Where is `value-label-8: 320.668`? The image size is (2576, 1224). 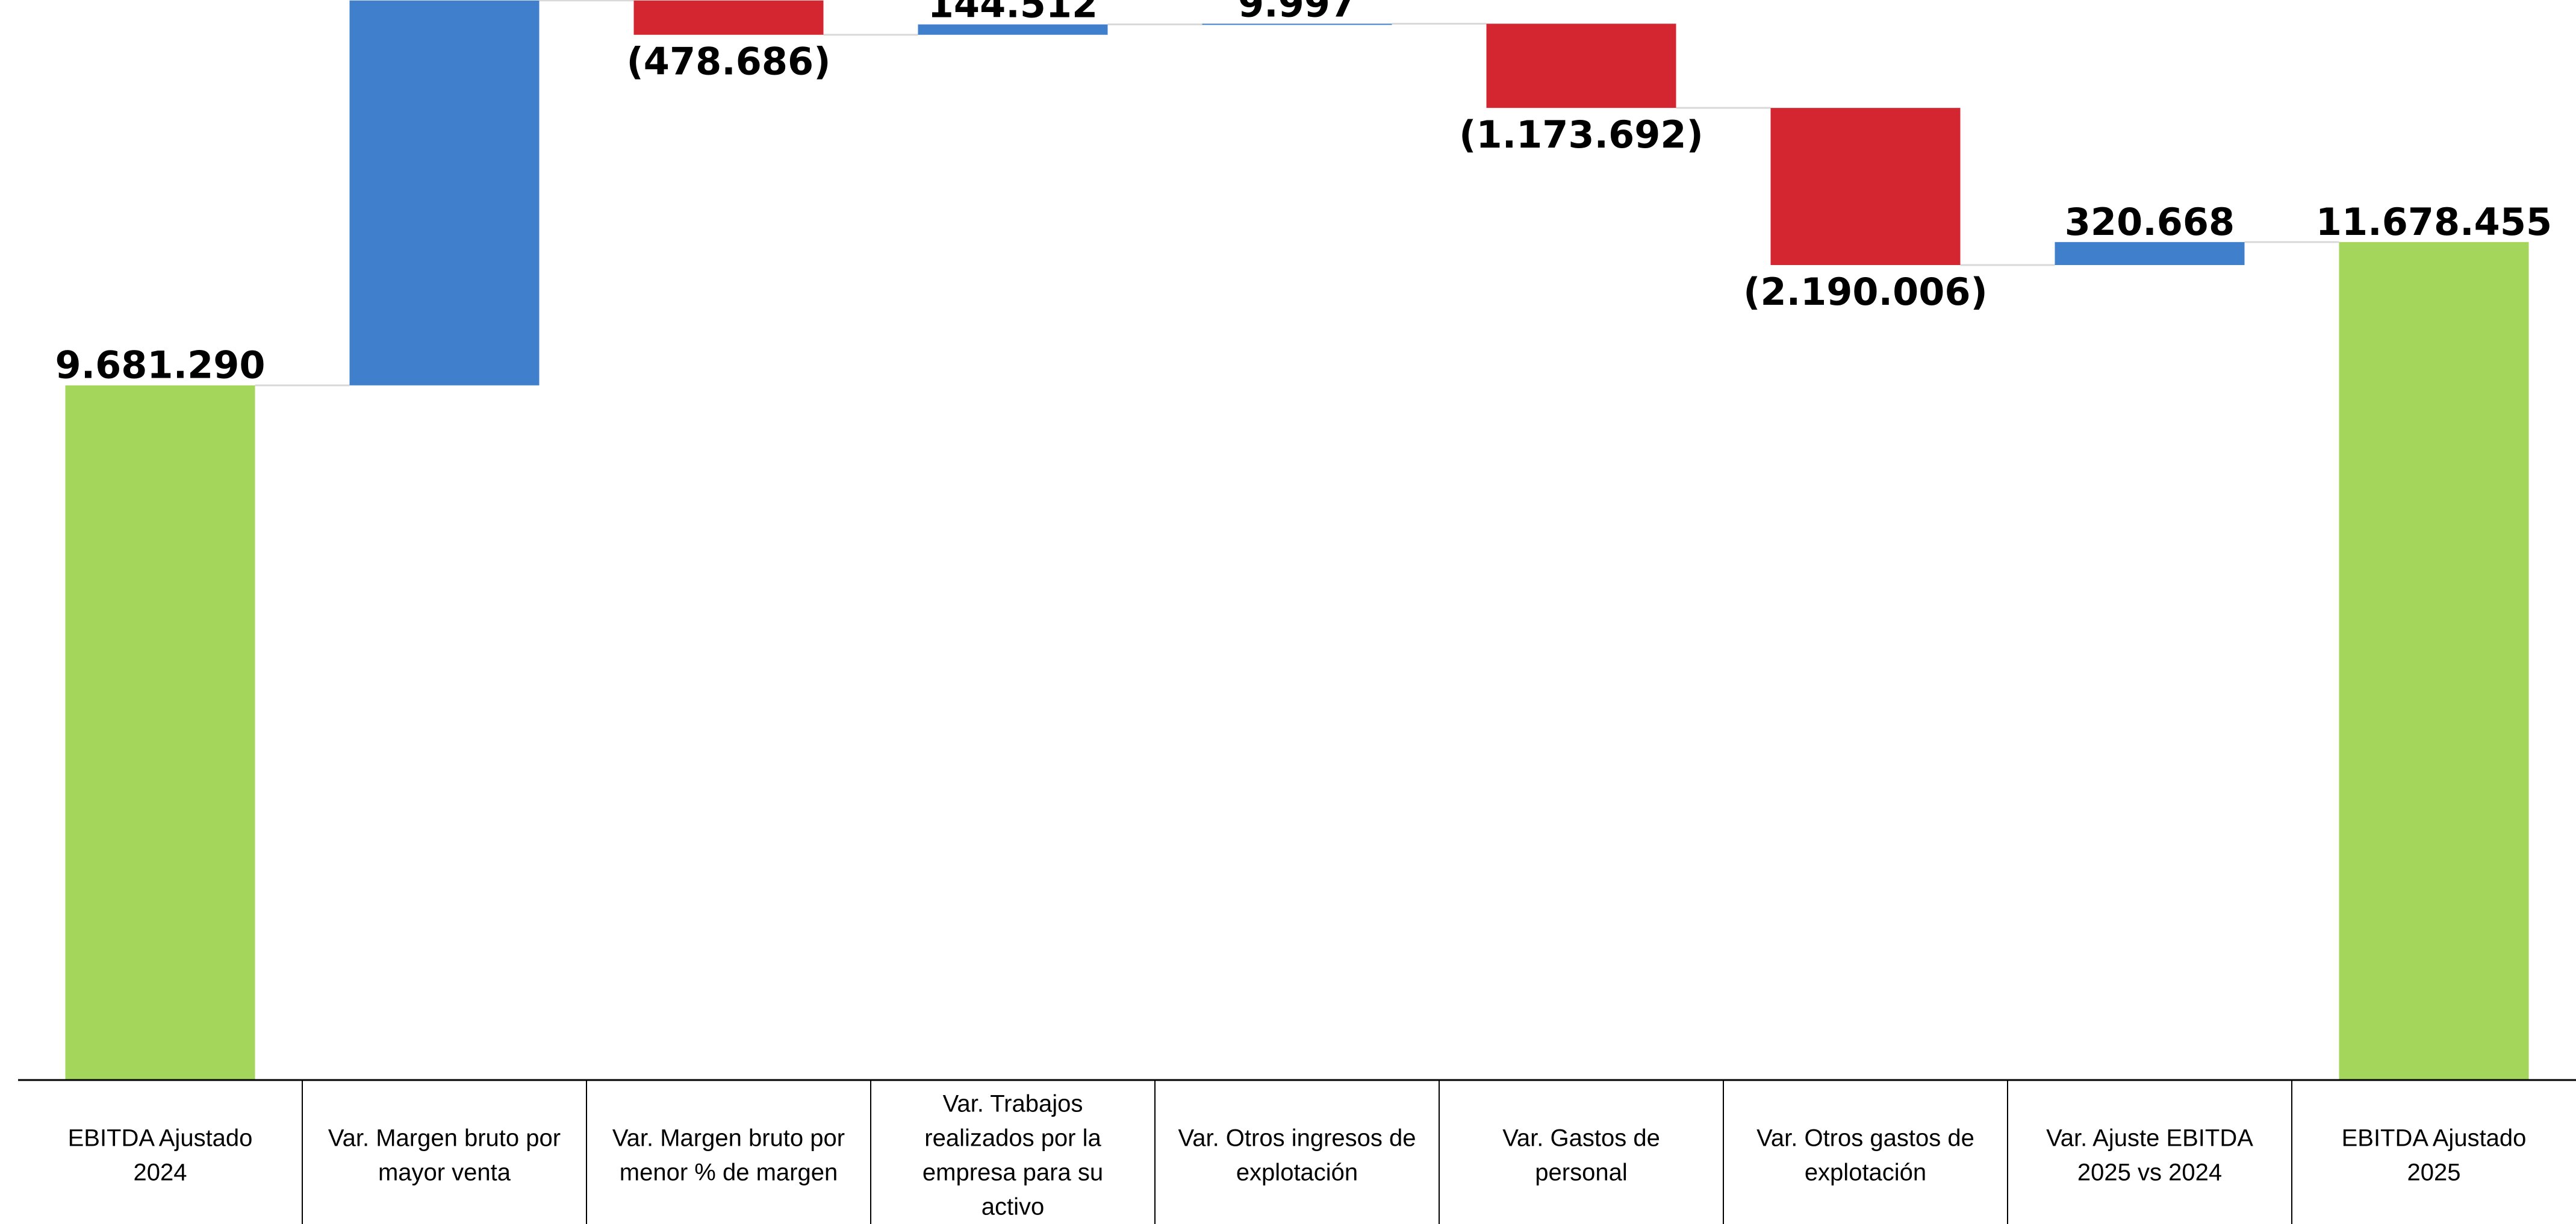 value-label-8: 320.668 is located at coordinates (2150, 222).